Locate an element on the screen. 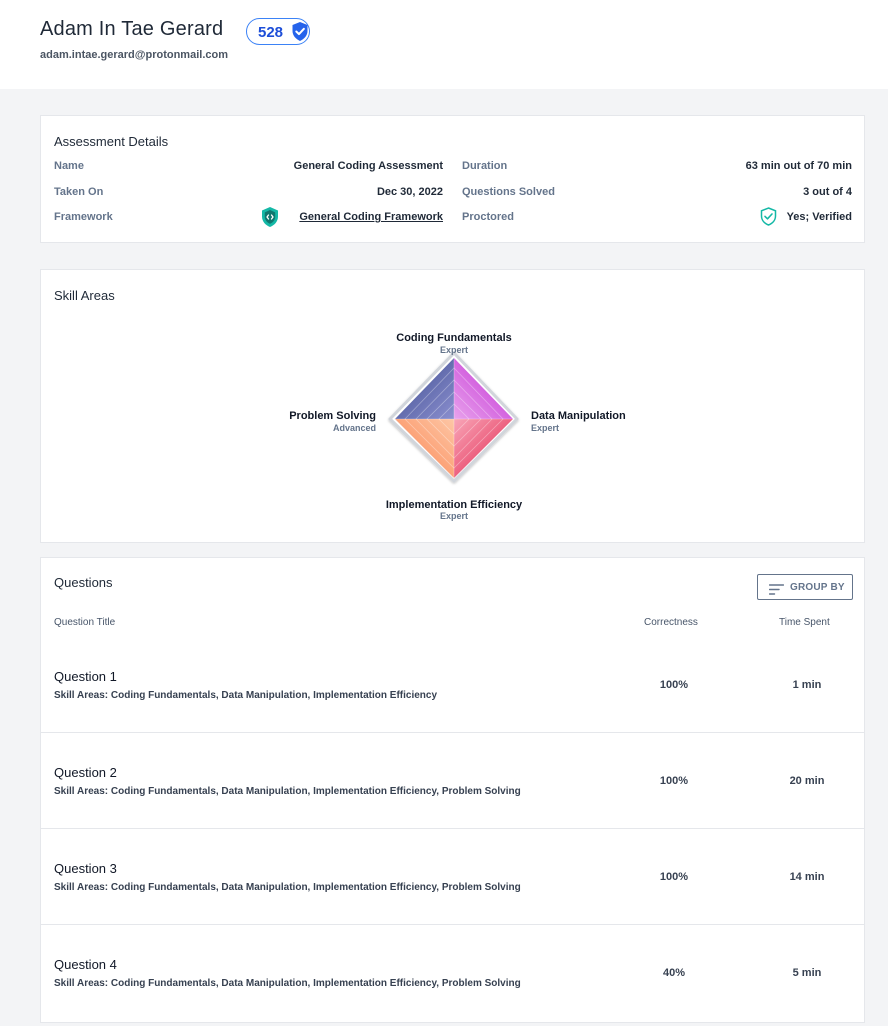 The image size is (888, 1026). skill-areas-title: Skill Areas is located at coordinates (84, 295).